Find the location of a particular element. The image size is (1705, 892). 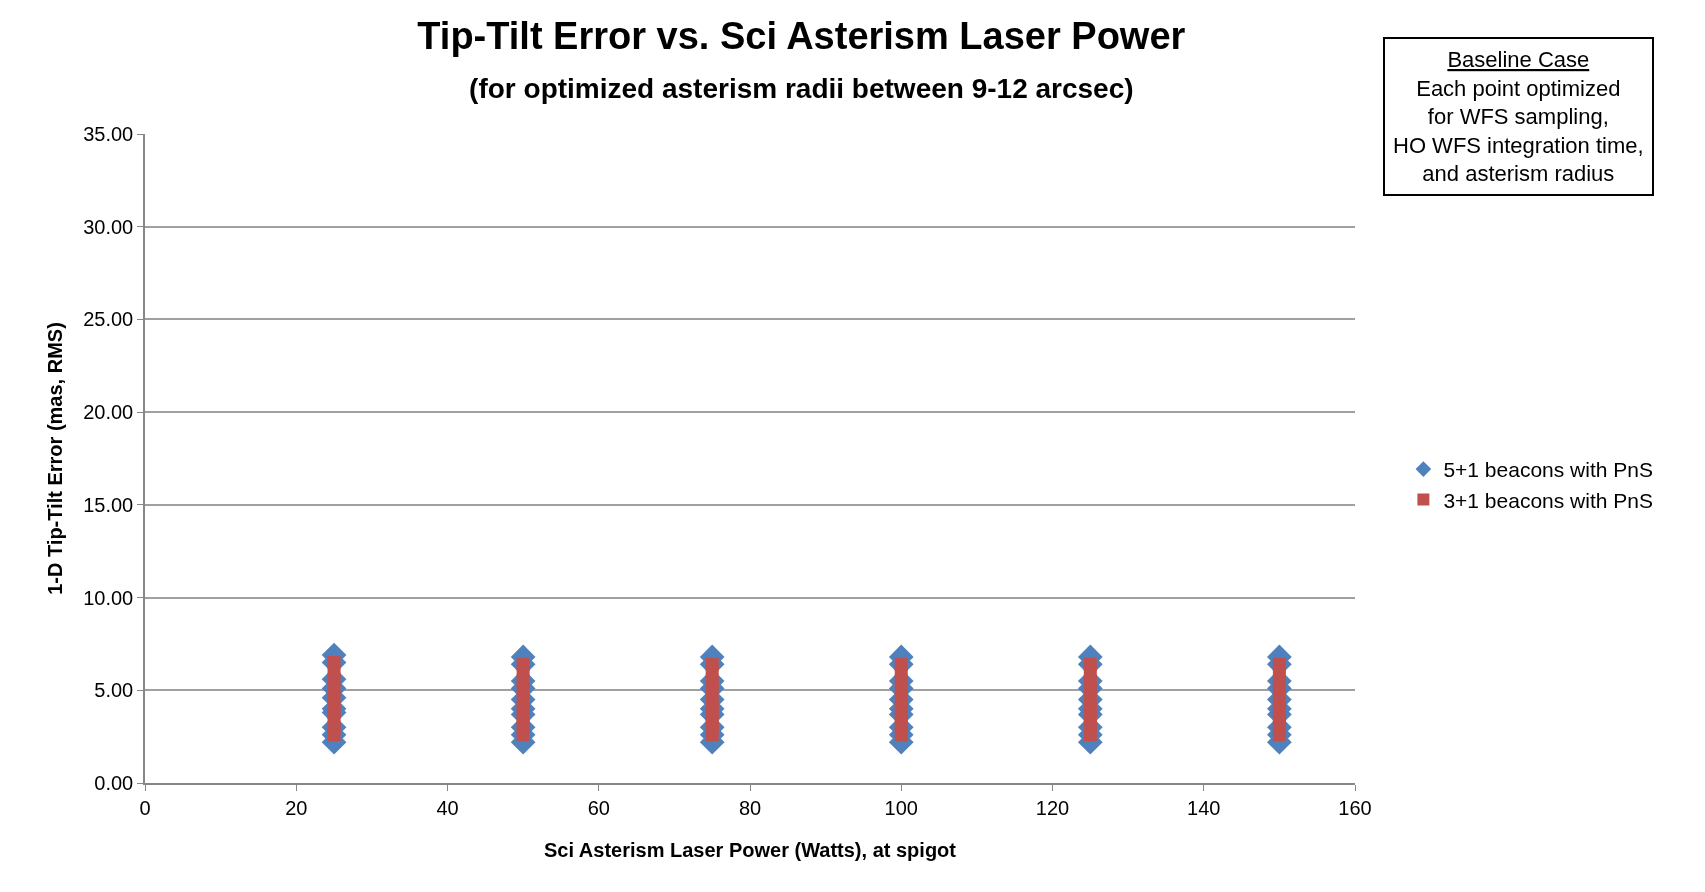

y-tick-label: 10.00 is located at coordinates (108, 597).